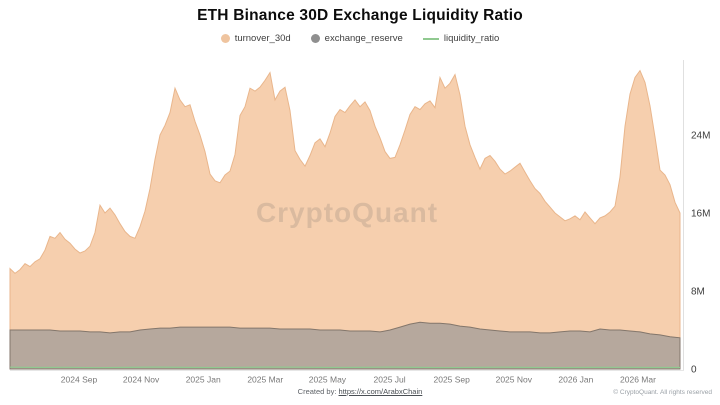 The image size is (720, 405). Describe the element at coordinates (347, 212) in the screenshot. I see `cryptoquant-watermark: CryptoQuant` at that location.